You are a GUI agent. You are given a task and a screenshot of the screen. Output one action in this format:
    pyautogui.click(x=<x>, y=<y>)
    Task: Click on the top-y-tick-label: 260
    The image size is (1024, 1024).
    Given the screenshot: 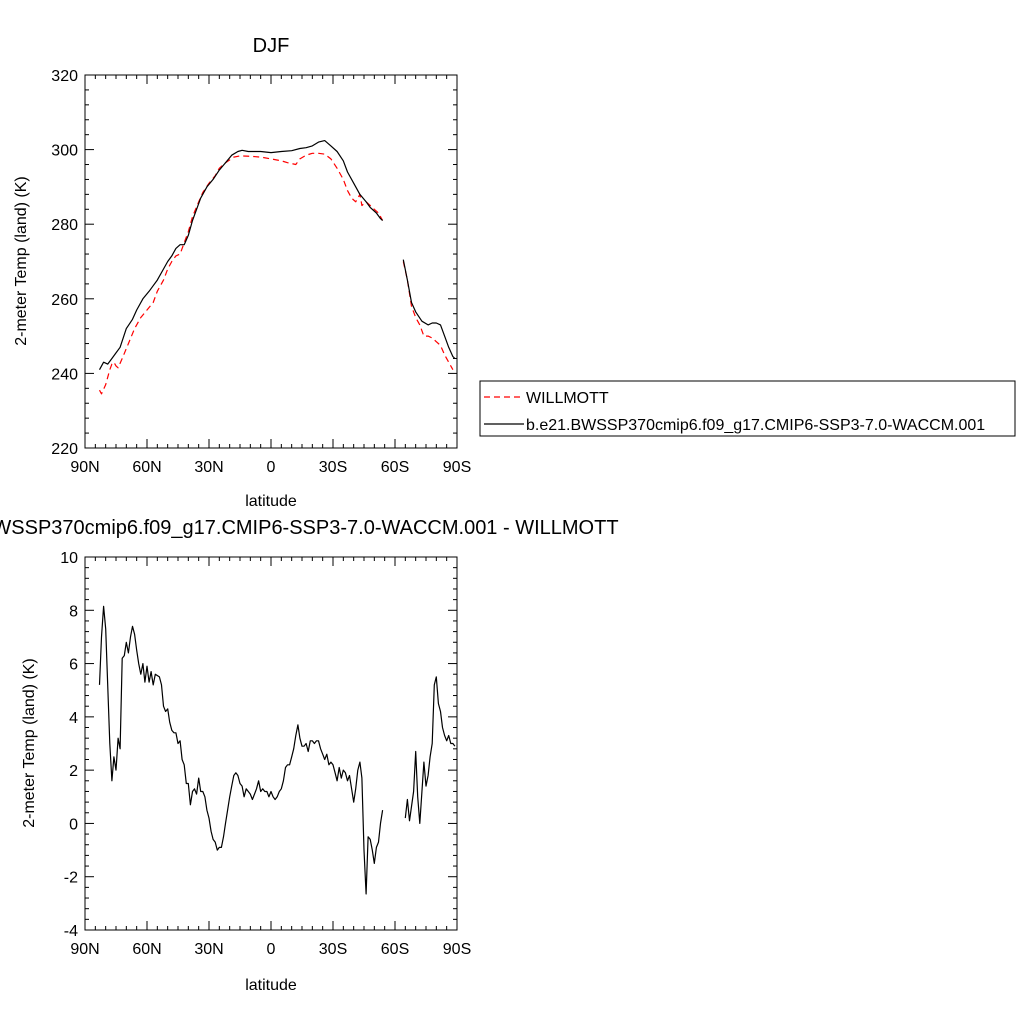 What is the action you would take?
    pyautogui.click(x=64, y=300)
    